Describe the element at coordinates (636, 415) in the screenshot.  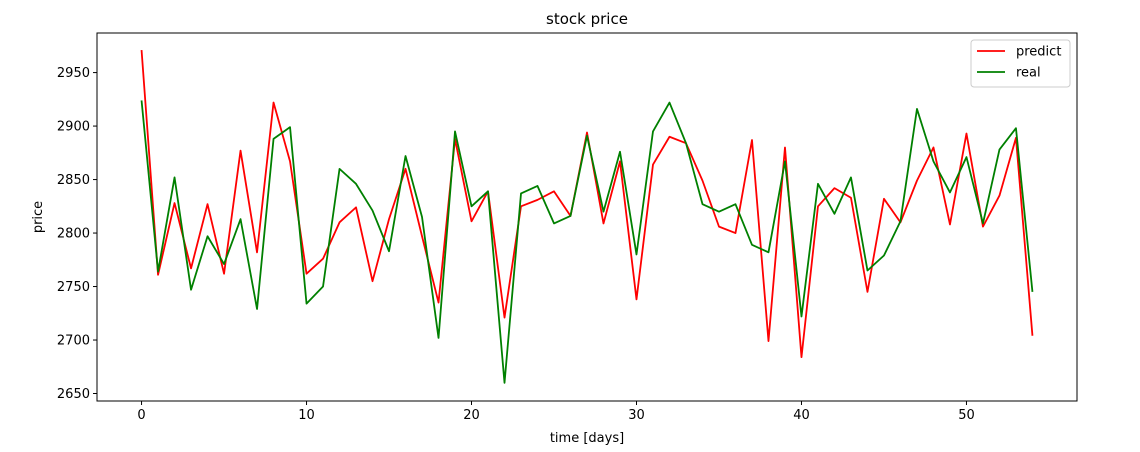
I see `x-tick-label: 30` at that location.